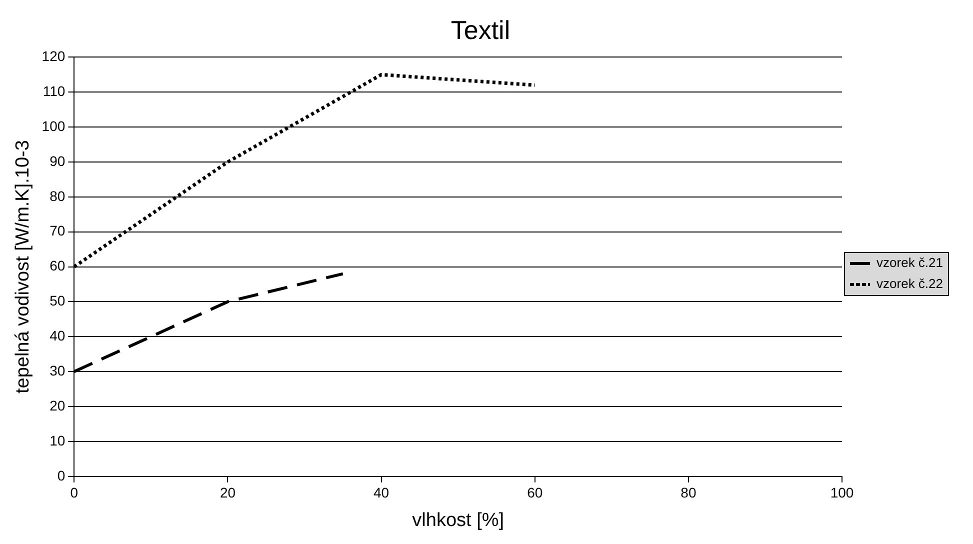  Describe the element at coordinates (480, 29) in the screenshot. I see `chart-title: Textil` at that location.